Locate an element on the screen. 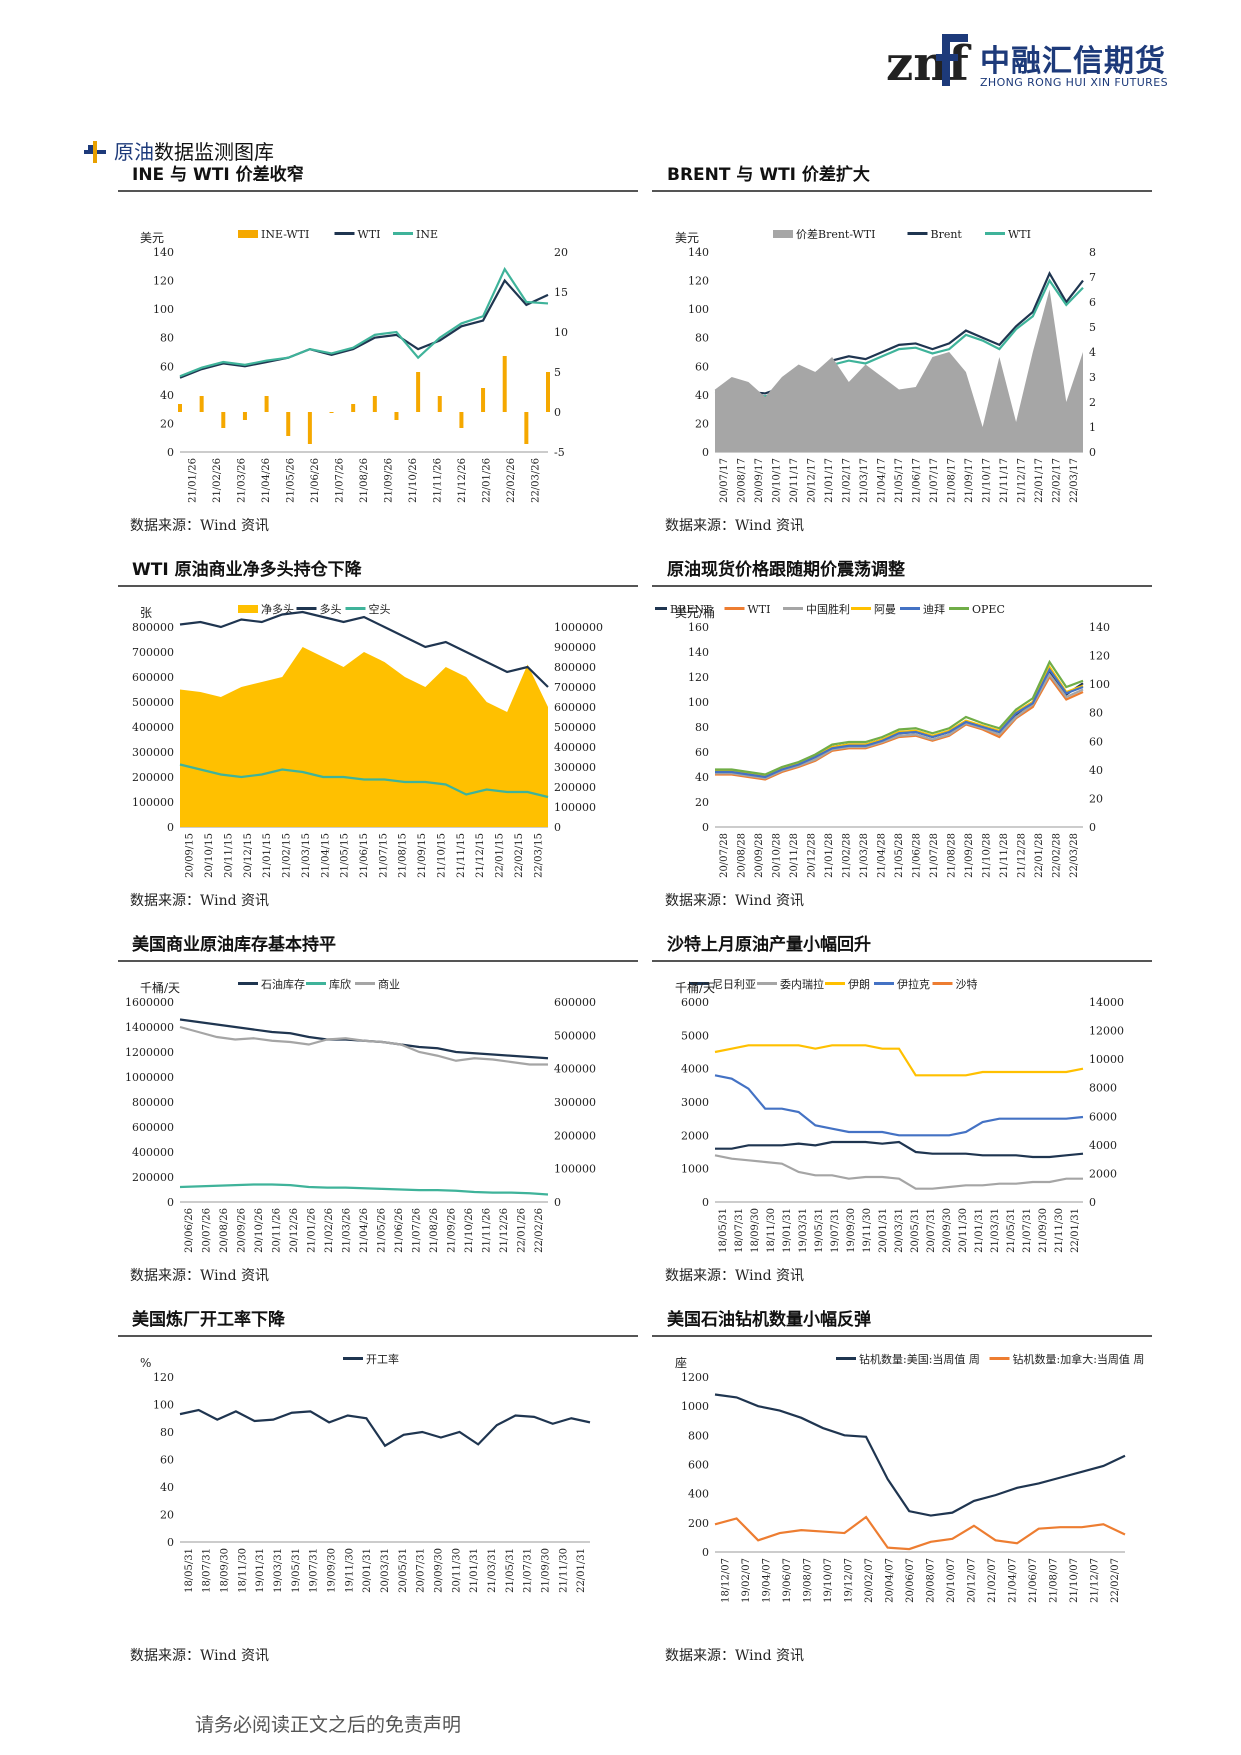 This screenshot has width=1241, height=1755. x-tick-label: 22/01/28 is located at coordinates (1039, 855).